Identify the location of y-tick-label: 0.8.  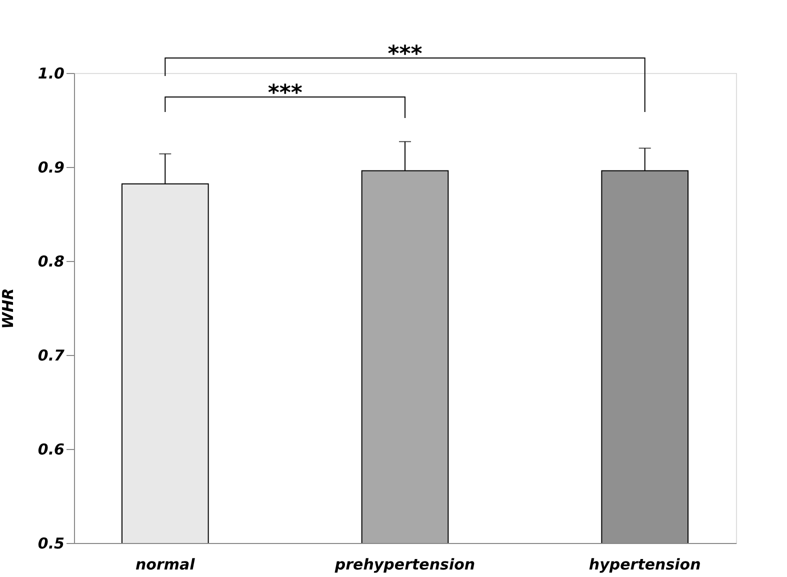
(51, 261).